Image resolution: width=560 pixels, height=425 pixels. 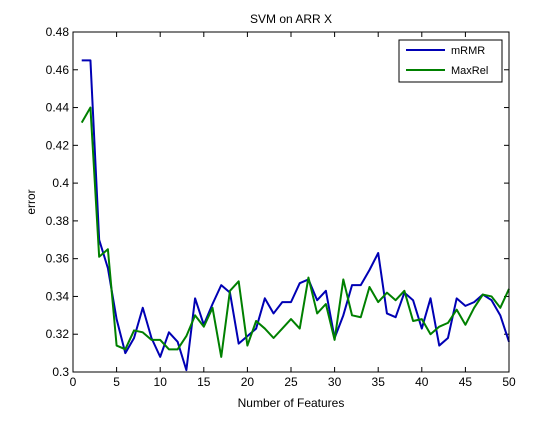 What do you see at coordinates (450, 61) in the screenshot?
I see `legend: mRMR MaxRel` at bounding box center [450, 61].